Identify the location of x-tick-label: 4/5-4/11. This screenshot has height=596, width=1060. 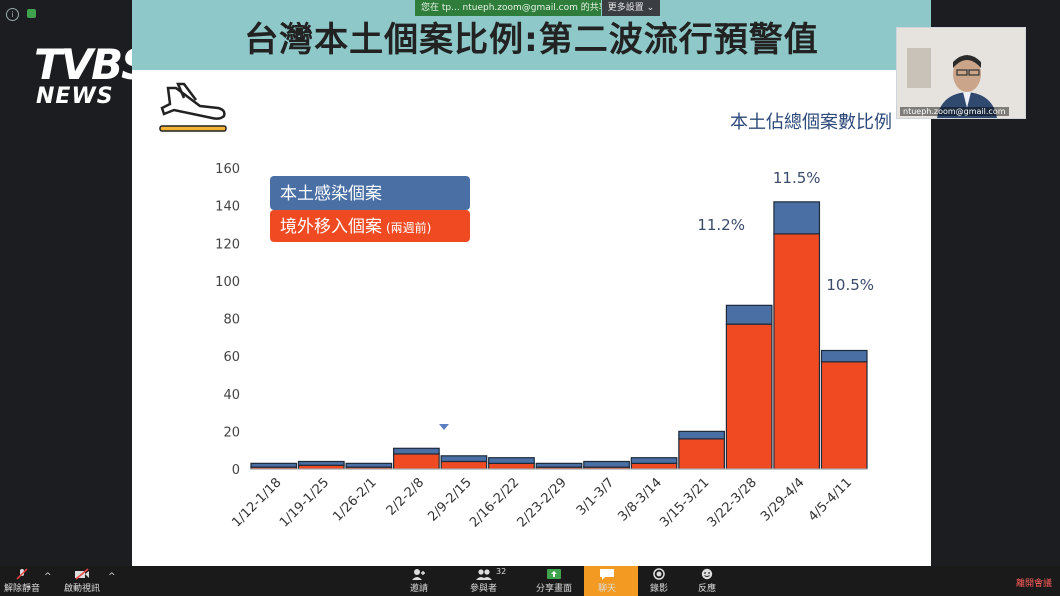
(830, 499).